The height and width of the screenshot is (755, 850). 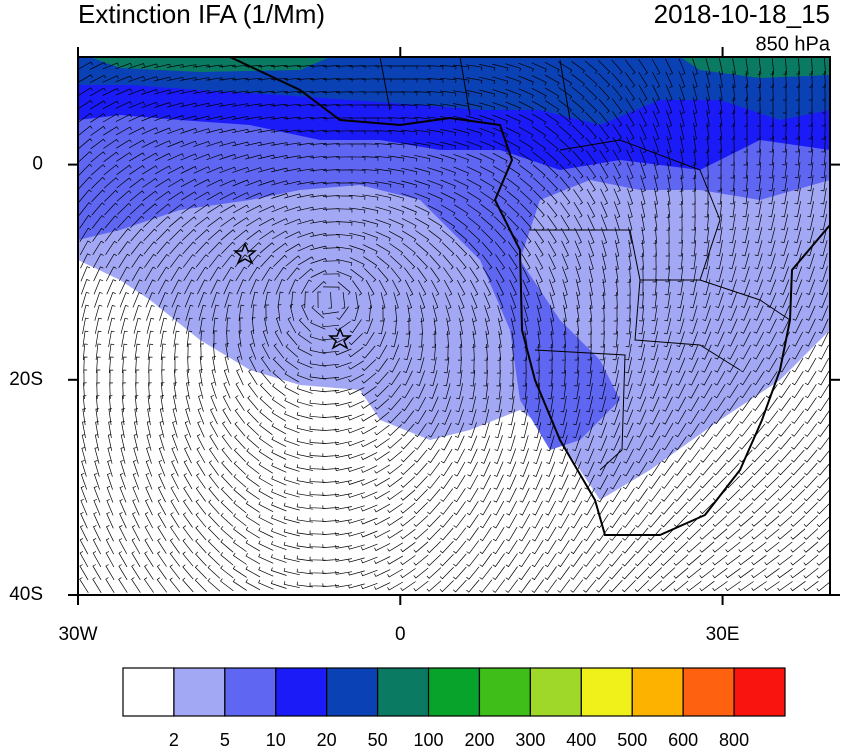 I want to click on colorbar-label: 300, so click(x=530, y=740).